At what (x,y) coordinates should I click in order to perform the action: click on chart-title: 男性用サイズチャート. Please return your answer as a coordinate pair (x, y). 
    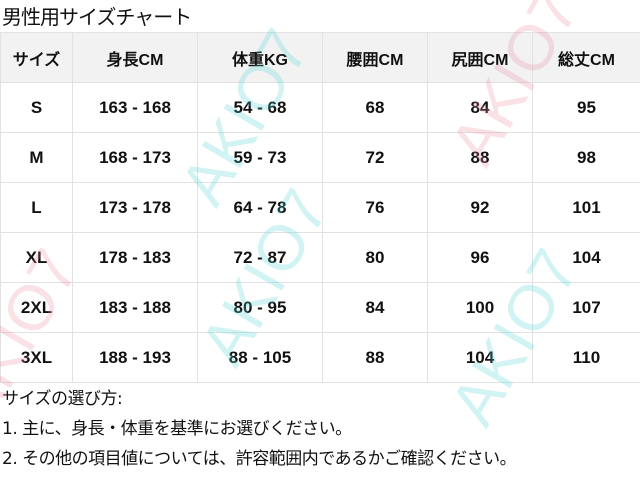
    Looking at the image, I should click on (97, 17).